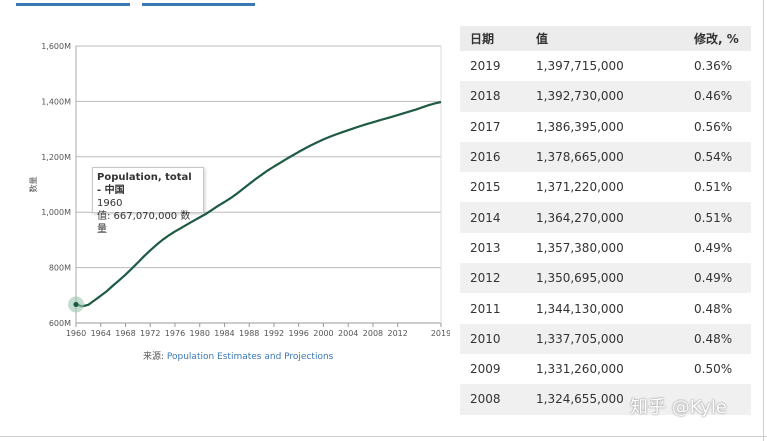 The image size is (767, 441). I want to click on header-date: 日期, so click(493, 38).